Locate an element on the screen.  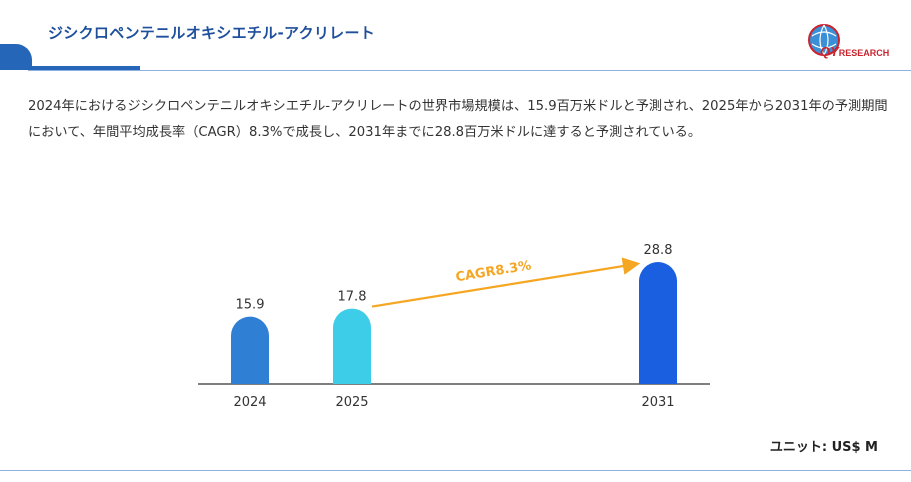
logo-wordmark-small: RESEARCH is located at coordinates (864, 53).